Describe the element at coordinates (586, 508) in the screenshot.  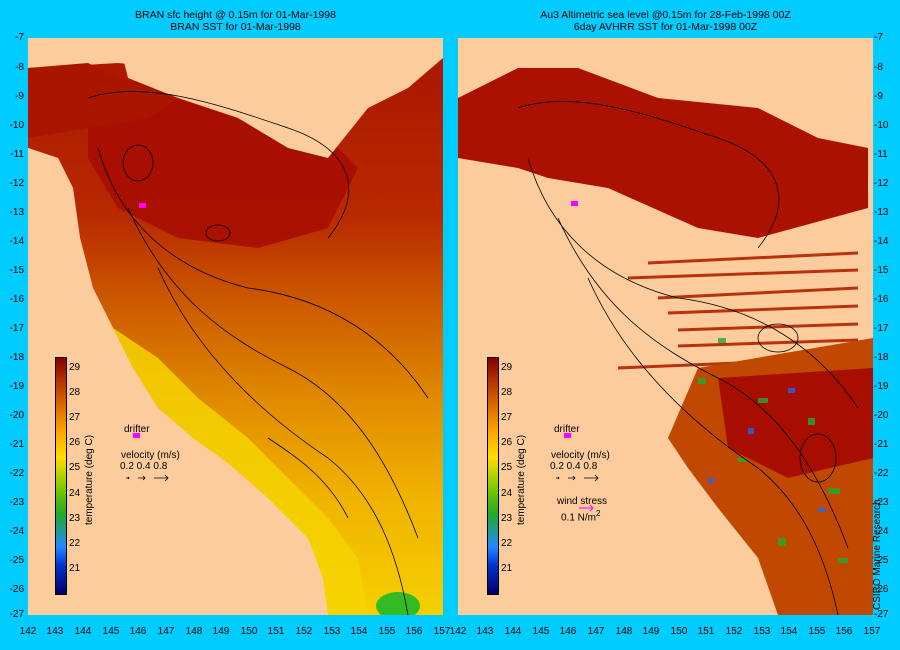
I see `wind-stress-arrow` at that location.